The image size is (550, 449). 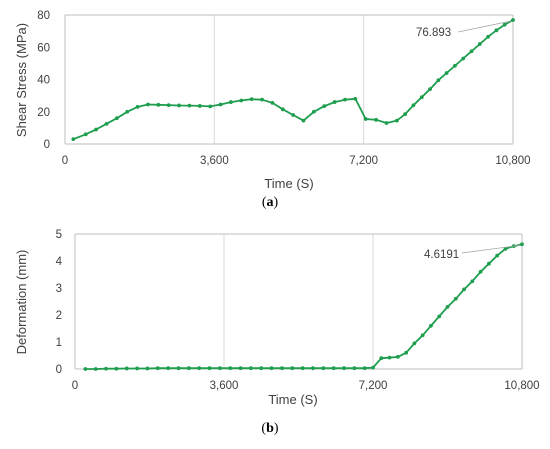 What do you see at coordinates (433, 33) in the screenshot?
I see `chart-a-annotation-label: 76.893` at bounding box center [433, 33].